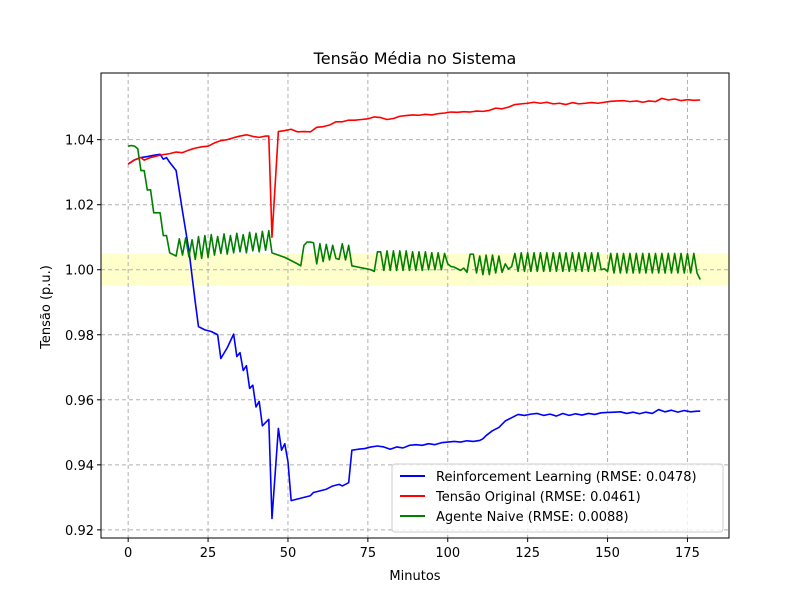  I want to click on y-tick-label: 0.94, so click(79, 466).